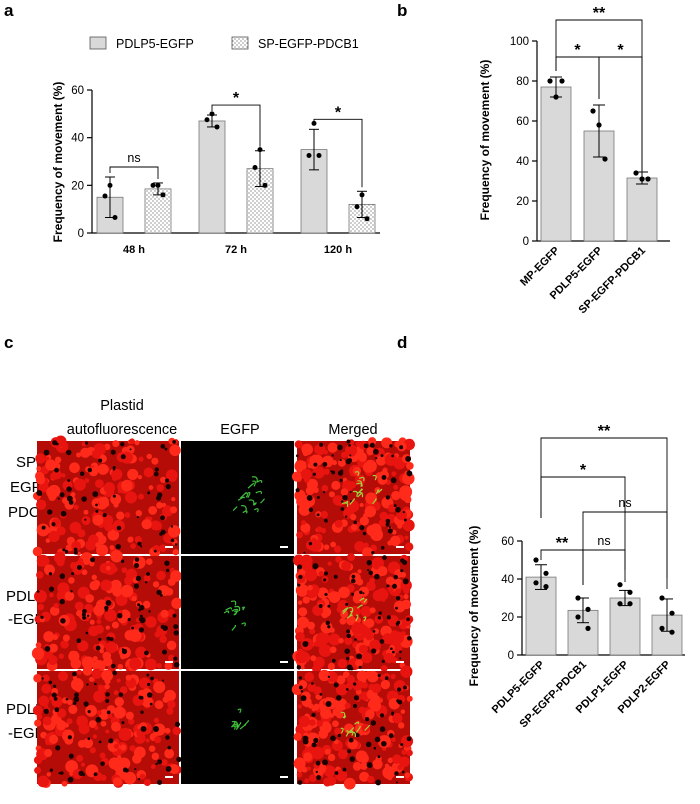 Image resolution: width=700 pixels, height=804 pixels. Describe the element at coordinates (265, 185) in the screenshot. I see `chart-a-point` at that location.